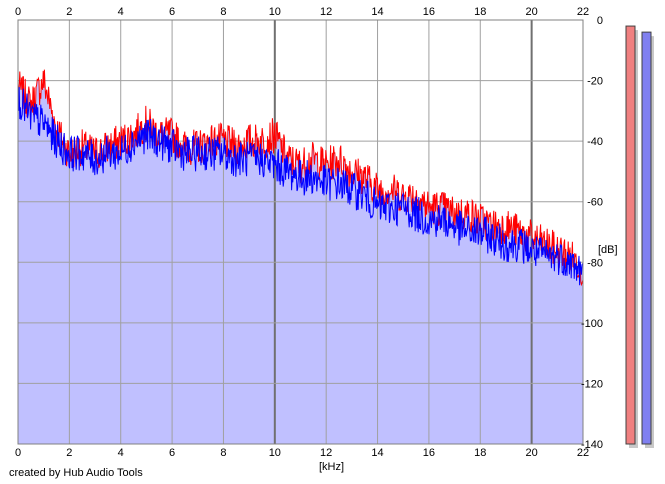  Describe the element at coordinates (331, 467) in the screenshot. I see `x-axis-label: [kHz]` at that location.